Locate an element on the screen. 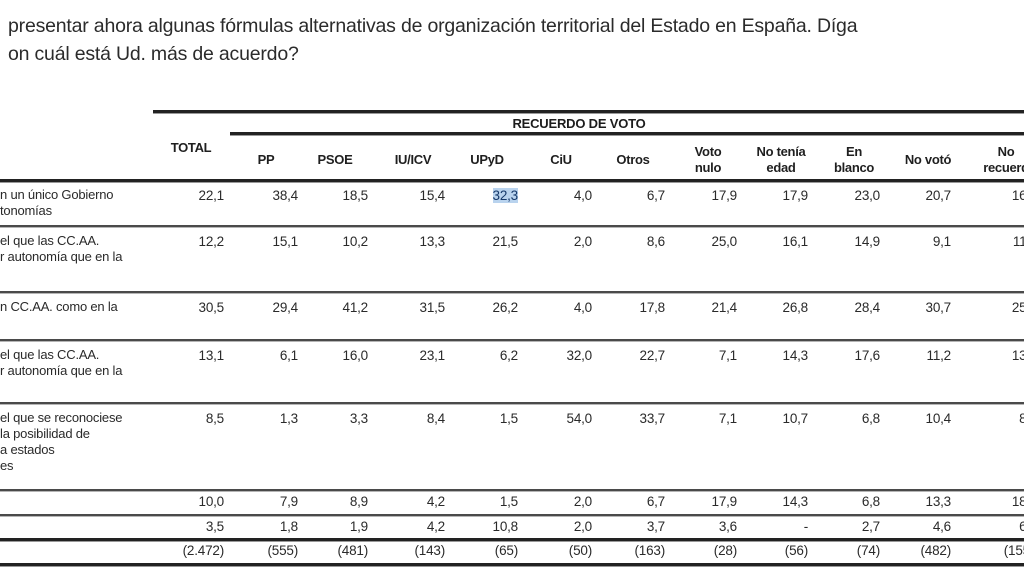  table-cell: 11, is located at coordinates (997, 241).